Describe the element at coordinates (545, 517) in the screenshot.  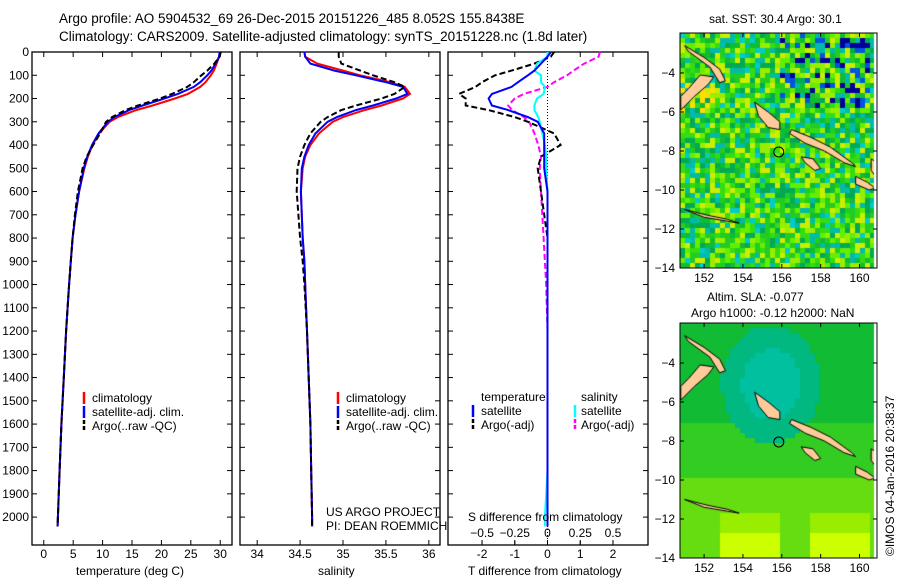
I see `s-diff-axis-label: S difference from climatology` at that location.